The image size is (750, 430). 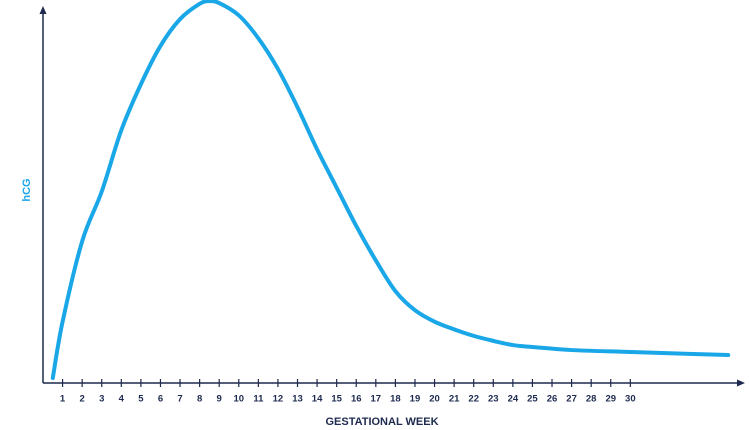 I want to click on x-tick-label: 9, so click(x=219, y=399).